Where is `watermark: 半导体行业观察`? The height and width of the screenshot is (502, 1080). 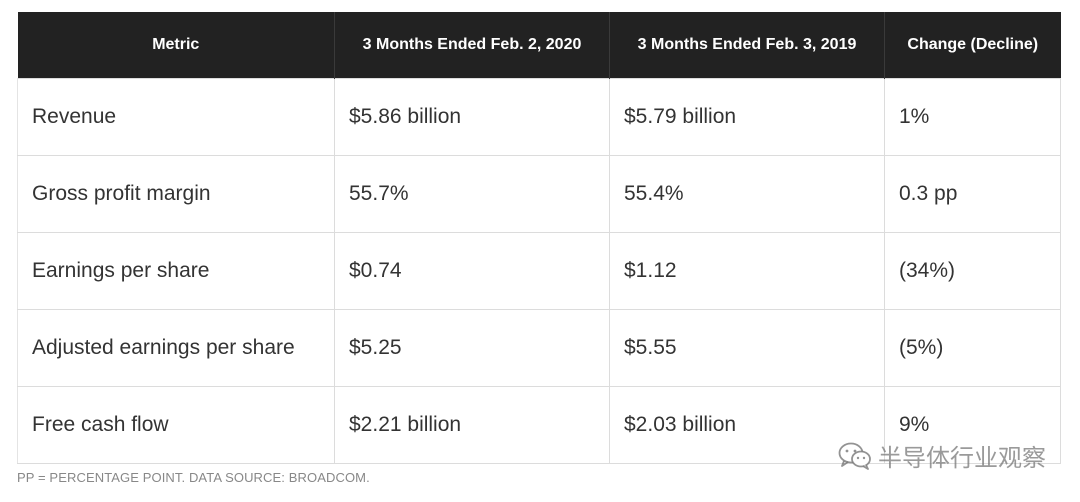 watermark: 半导体行业观察 is located at coordinates (942, 455).